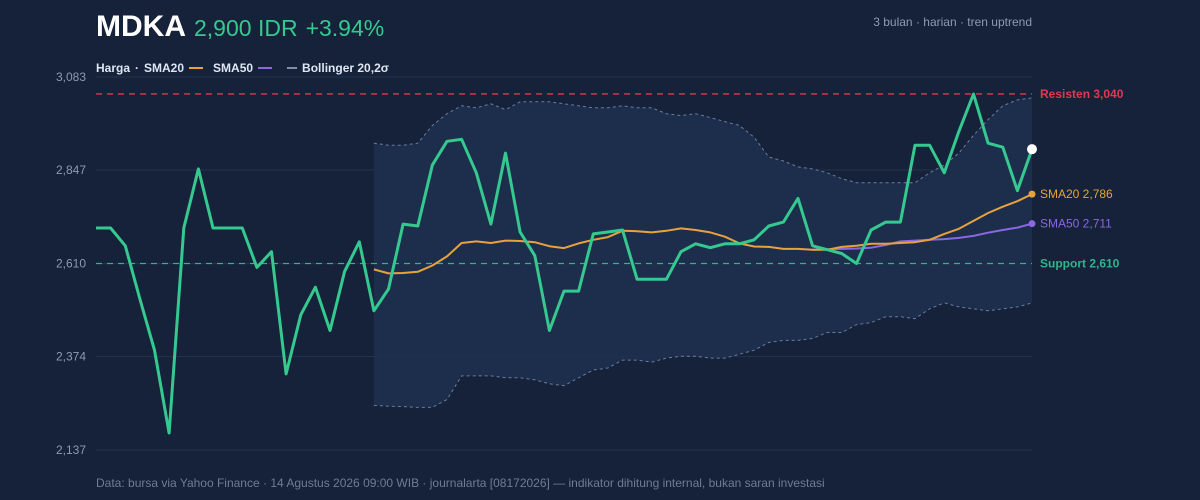  I want to click on price-change: +3.94%, so click(345, 28).